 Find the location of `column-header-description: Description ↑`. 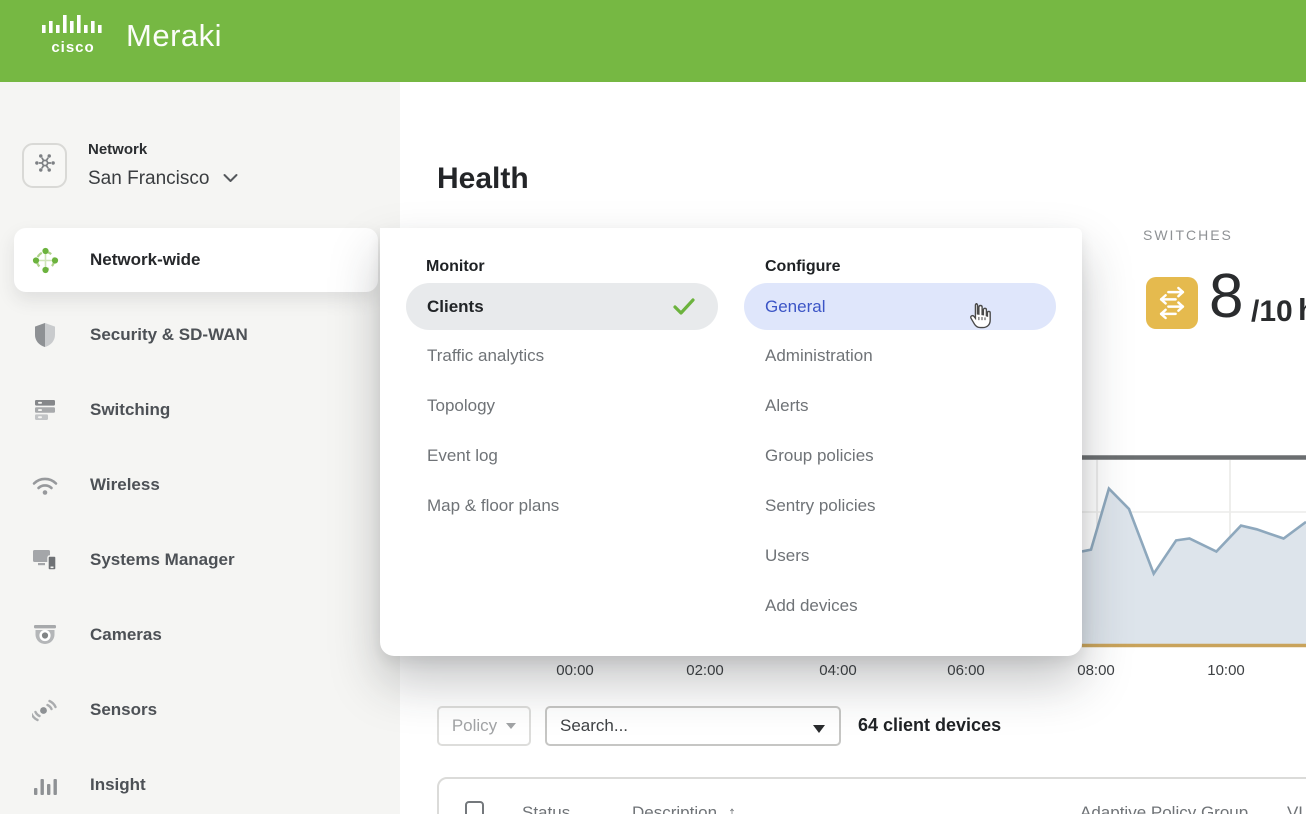

column-header-description: Description ↑ is located at coordinates (684, 808).